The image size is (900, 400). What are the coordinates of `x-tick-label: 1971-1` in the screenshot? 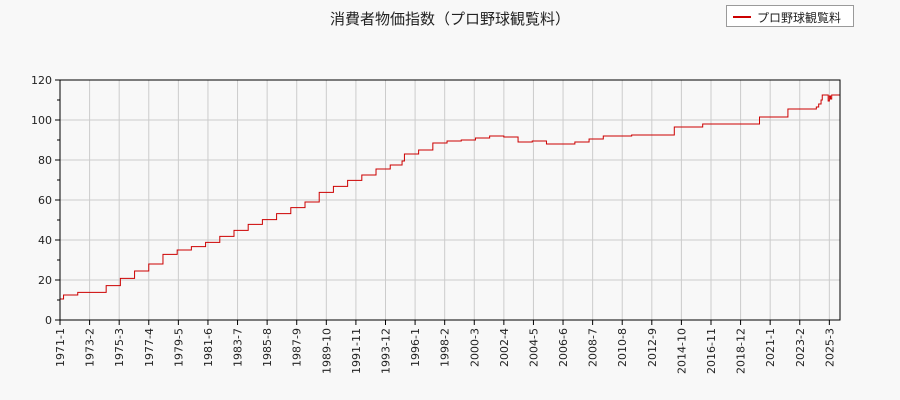 It's located at (60, 347).